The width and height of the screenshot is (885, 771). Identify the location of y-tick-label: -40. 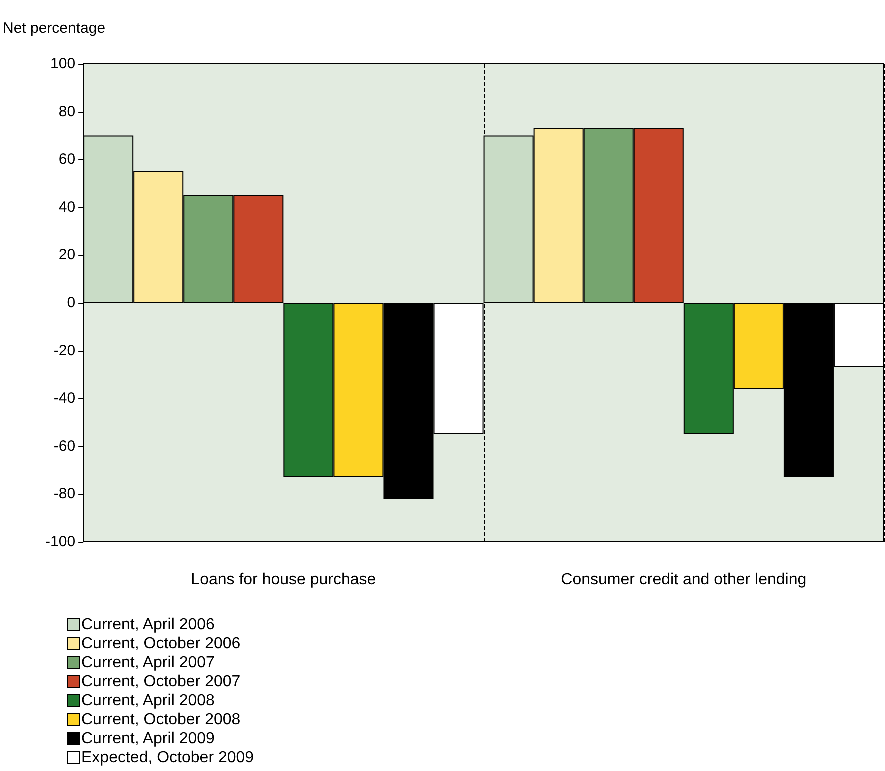
(65, 399).